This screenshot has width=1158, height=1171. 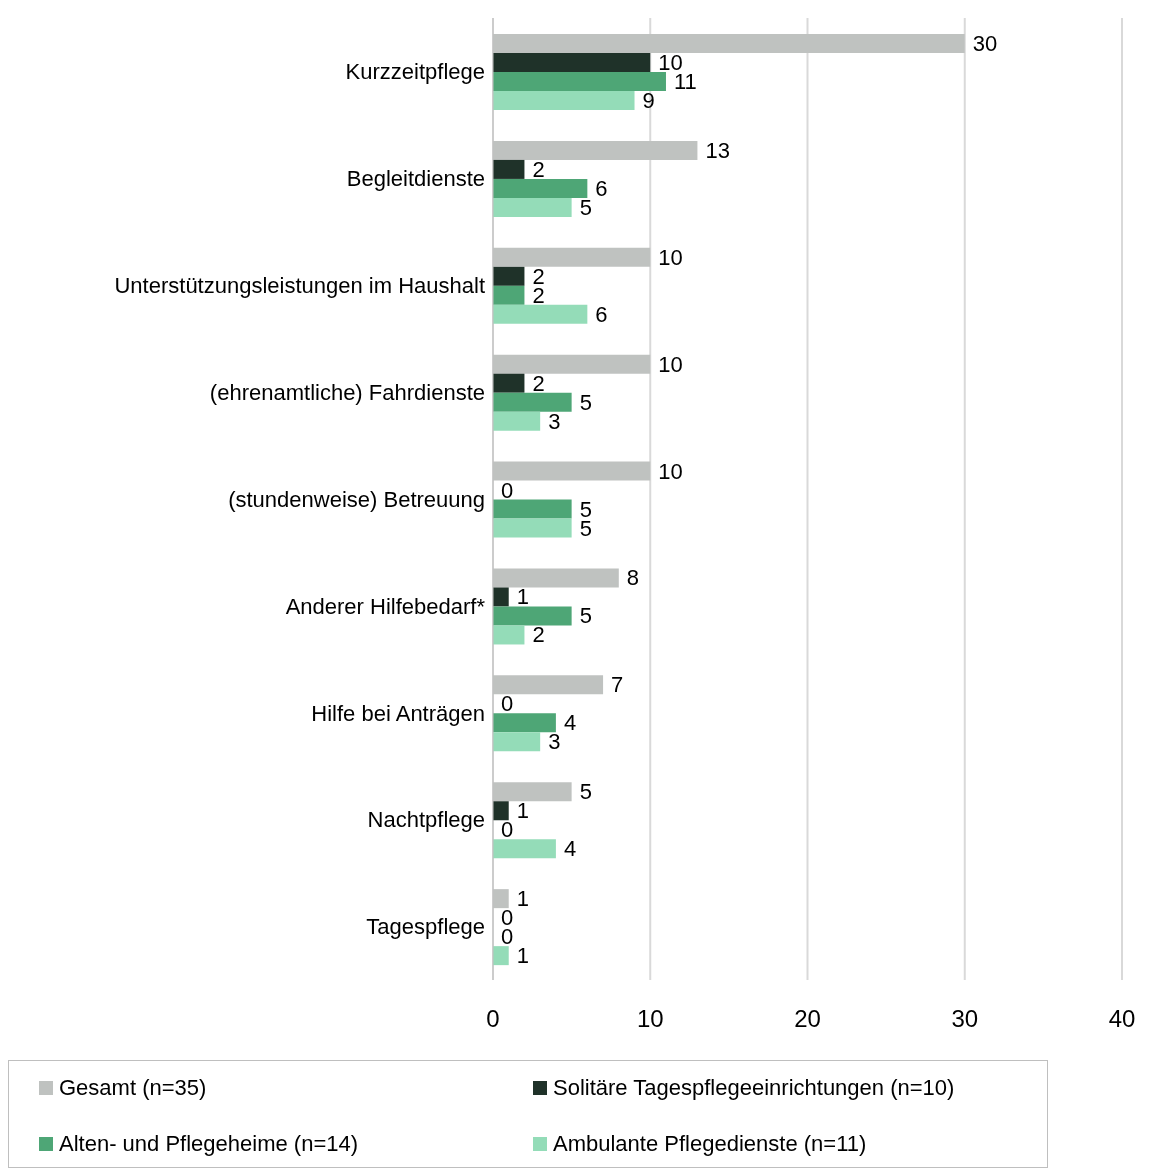 I want to click on data-label: 9, so click(x=648, y=101).